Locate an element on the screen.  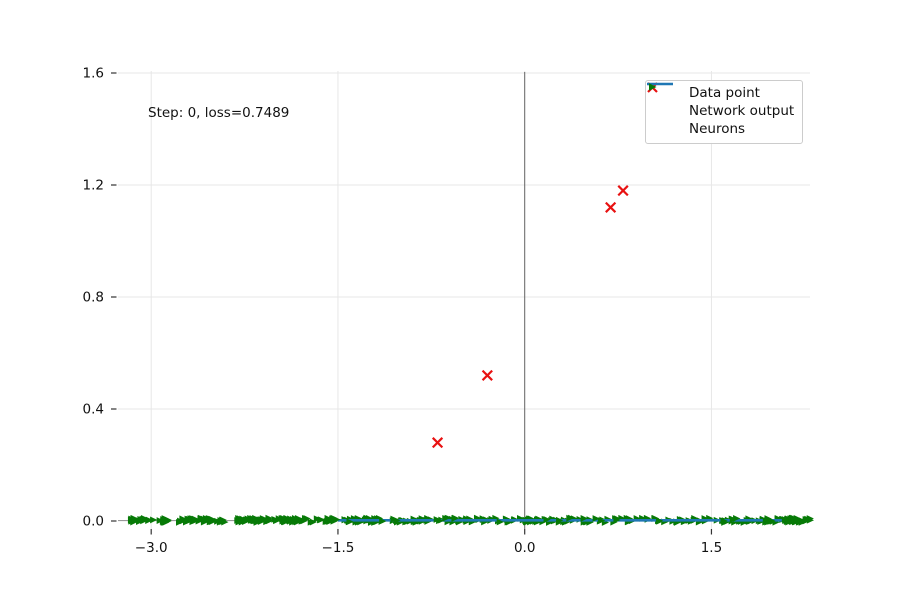
legend-entry-data-point: Data point is located at coordinates (721, 92).